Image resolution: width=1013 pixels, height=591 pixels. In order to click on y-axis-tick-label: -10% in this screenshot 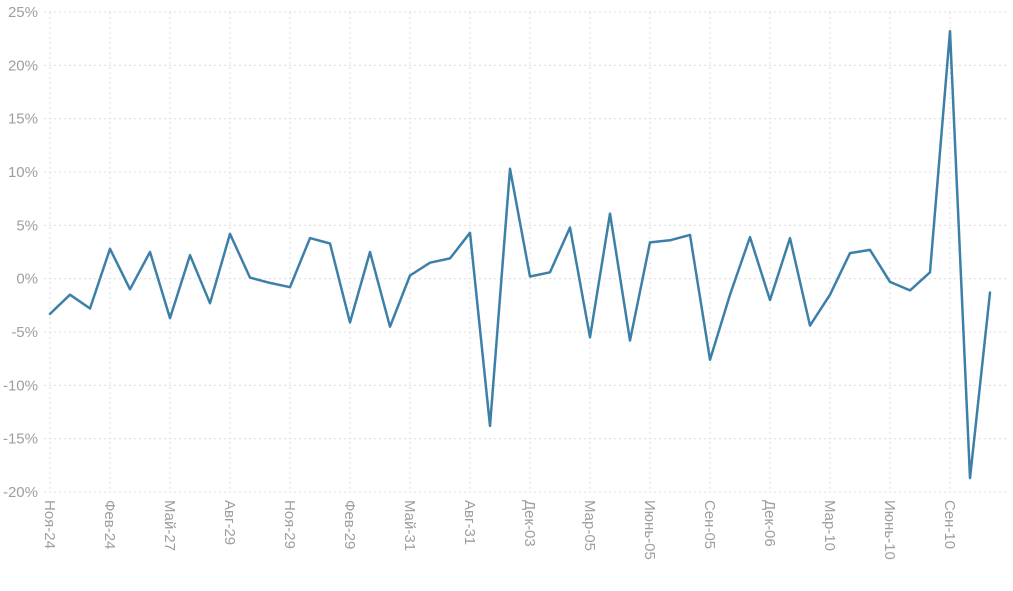, I will do `click(20, 385)`.